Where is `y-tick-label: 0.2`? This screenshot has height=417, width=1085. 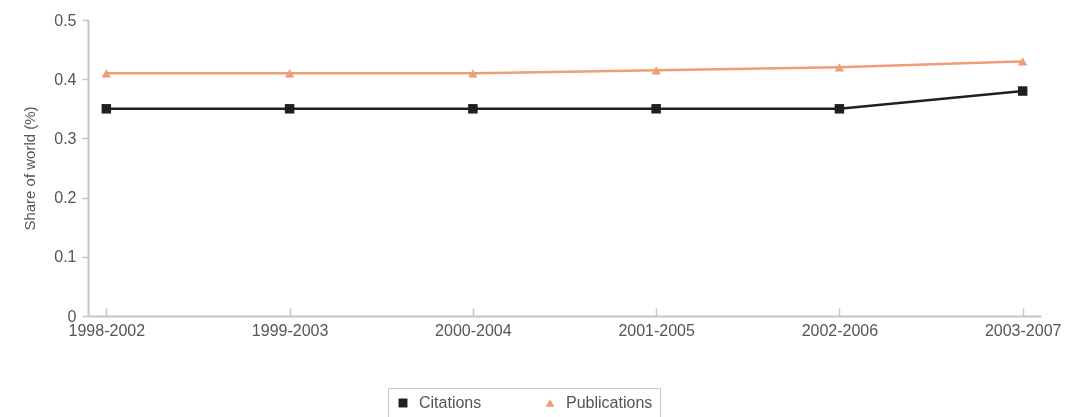
y-tick-label: 0.2 is located at coordinates (65, 198).